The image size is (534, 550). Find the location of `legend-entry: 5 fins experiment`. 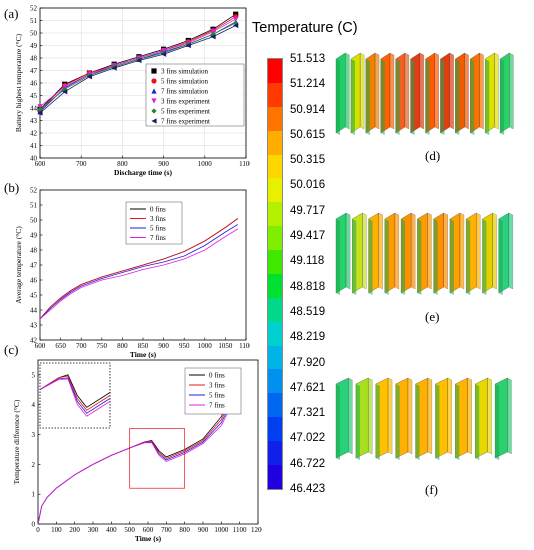

legend-entry: 5 fins experiment is located at coordinates (185, 112).